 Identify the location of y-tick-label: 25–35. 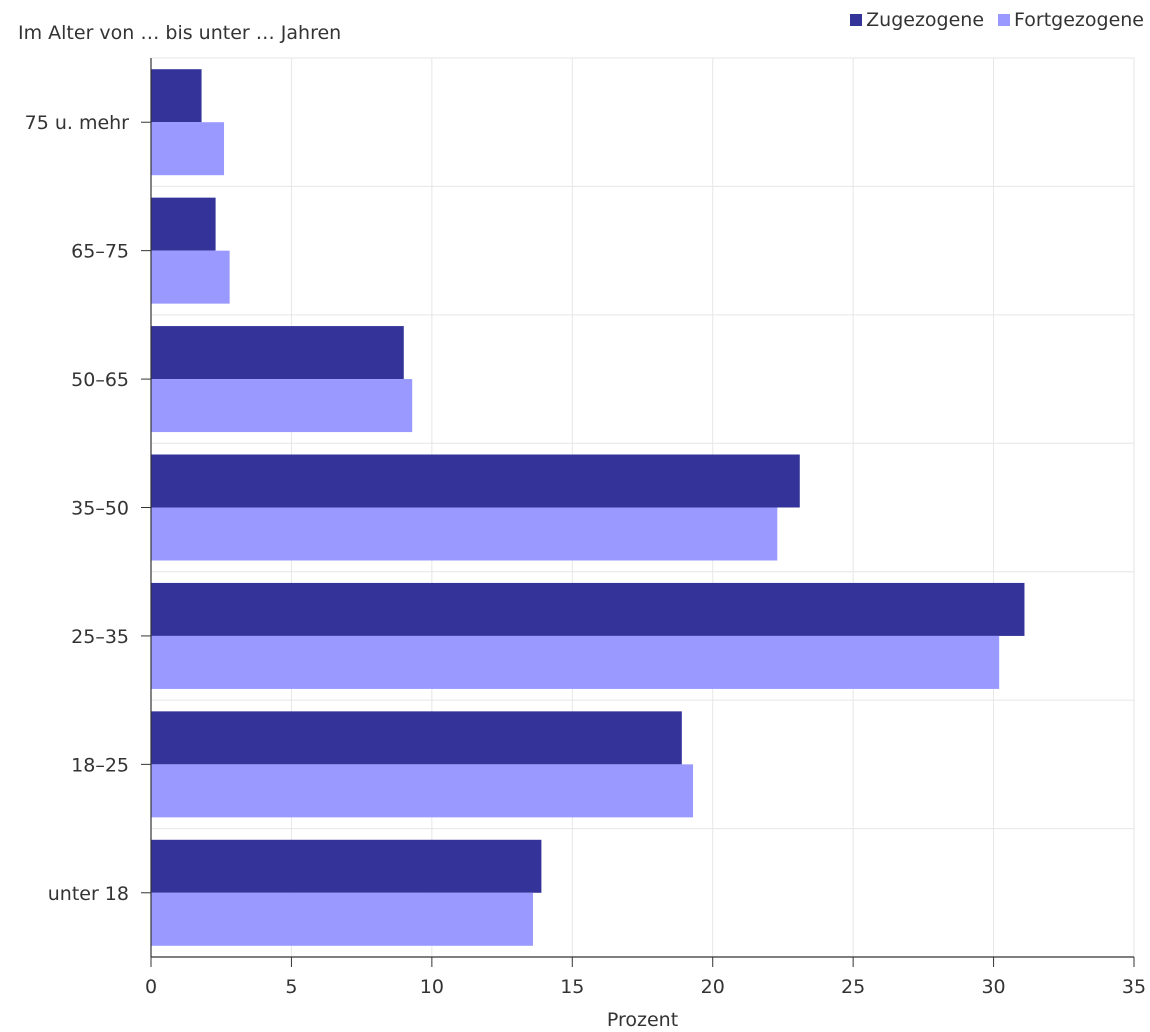
(100, 637).